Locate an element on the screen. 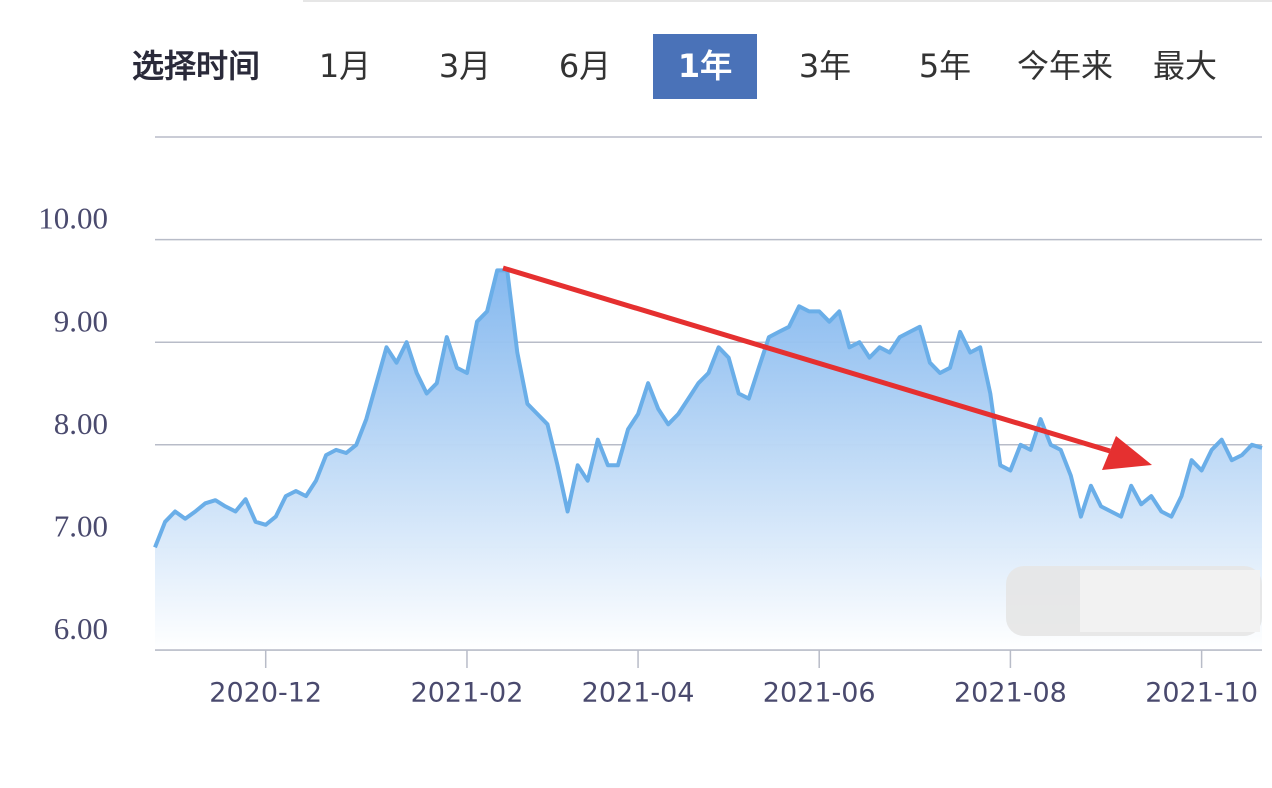 The image size is (1272, 788). x-tick-label: 2021-10 is located at coordinates (1201, 693).